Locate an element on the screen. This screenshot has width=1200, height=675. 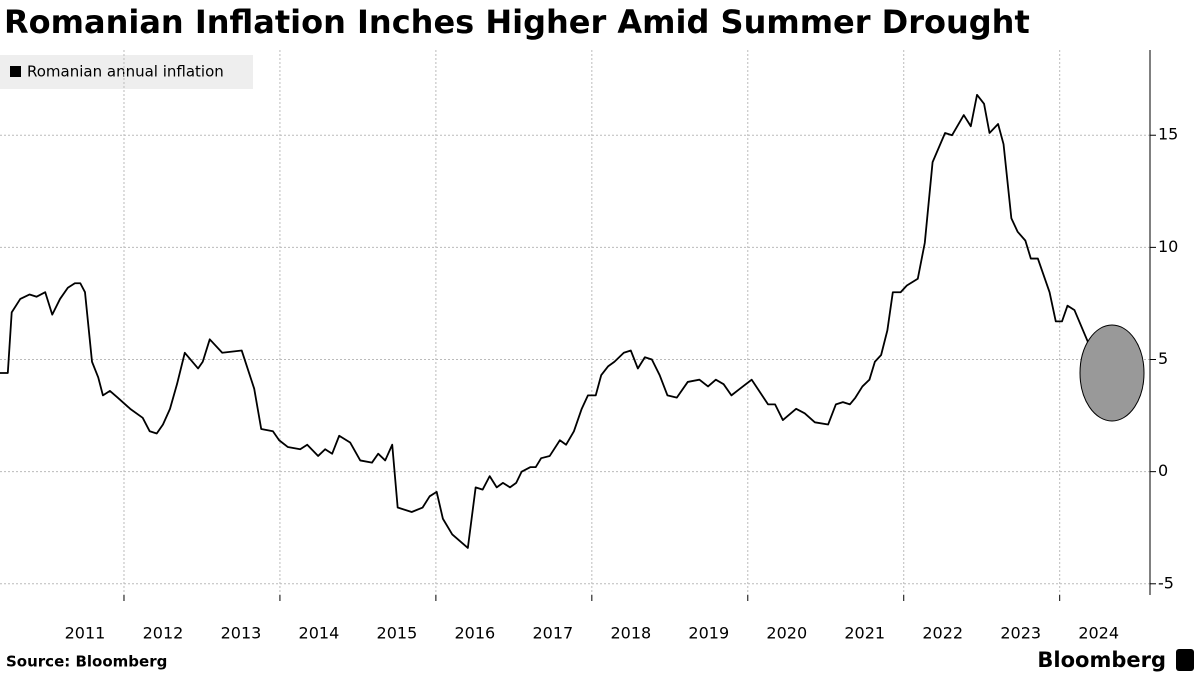
x-tick-label: 2015 is located at coordinates (397, 633).